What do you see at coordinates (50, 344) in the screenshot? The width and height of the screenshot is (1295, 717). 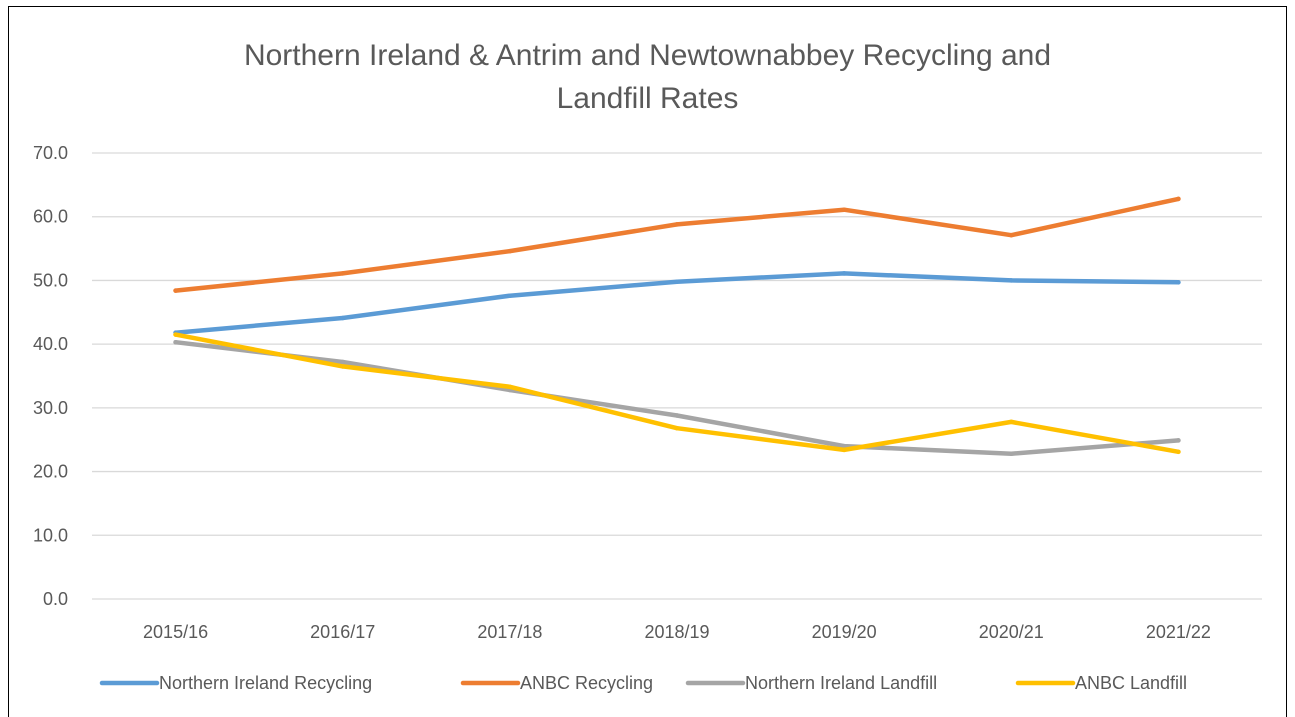 I see `y-tick-label: 40.0` at bounding box center [50, 344].